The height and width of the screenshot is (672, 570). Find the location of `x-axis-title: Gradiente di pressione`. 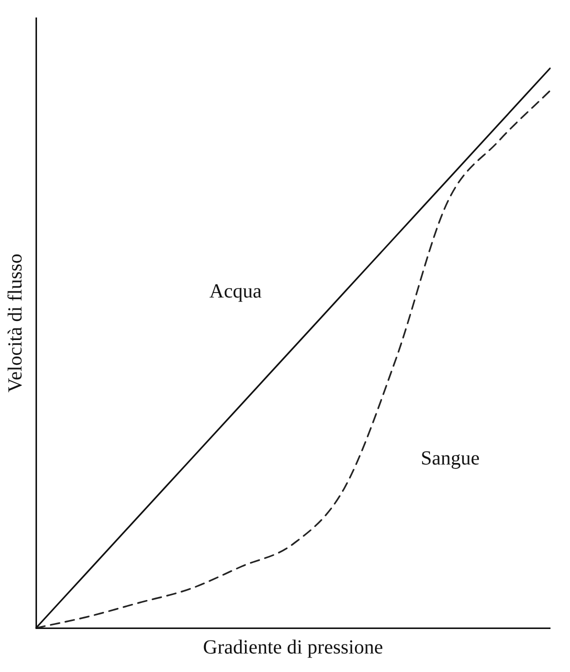

x-axis-title: Gradiente di pressione is located at coordinates (293, 647).